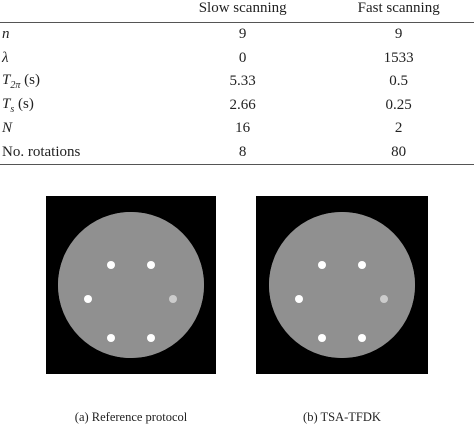 The width and height of the screenshot is (474, 432). What do you see at coordinates (81, 152) in the screenshot?
I see `row-label: No. rotations` at bounding box center [81, 152].